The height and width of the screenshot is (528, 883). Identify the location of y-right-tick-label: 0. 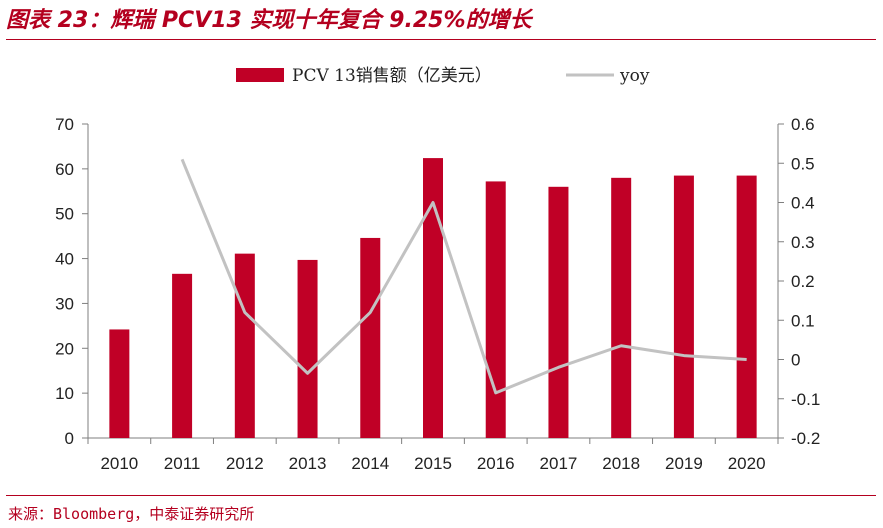
(795, 360).